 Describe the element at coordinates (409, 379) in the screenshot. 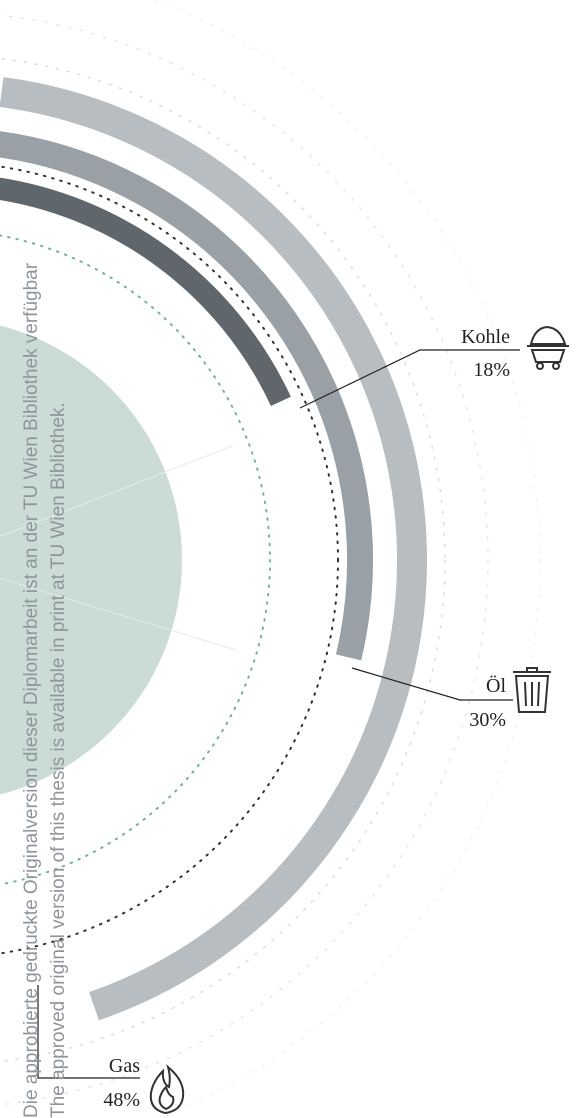

I see `leader-line-kohle` at that location.